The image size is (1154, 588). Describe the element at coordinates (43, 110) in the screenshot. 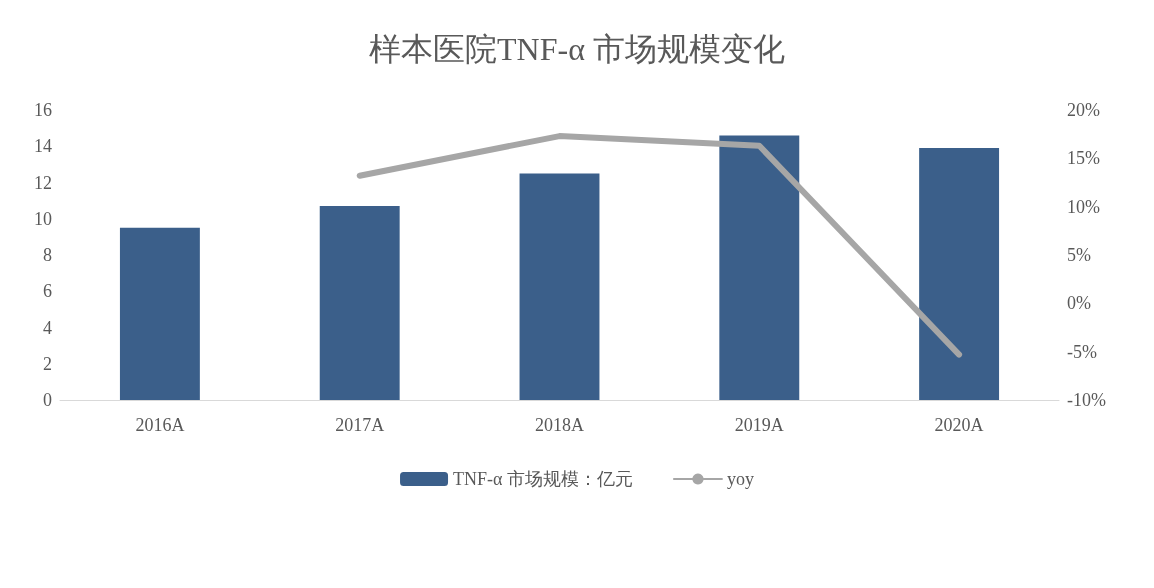

I see `y-tick-label: 16` at that location.